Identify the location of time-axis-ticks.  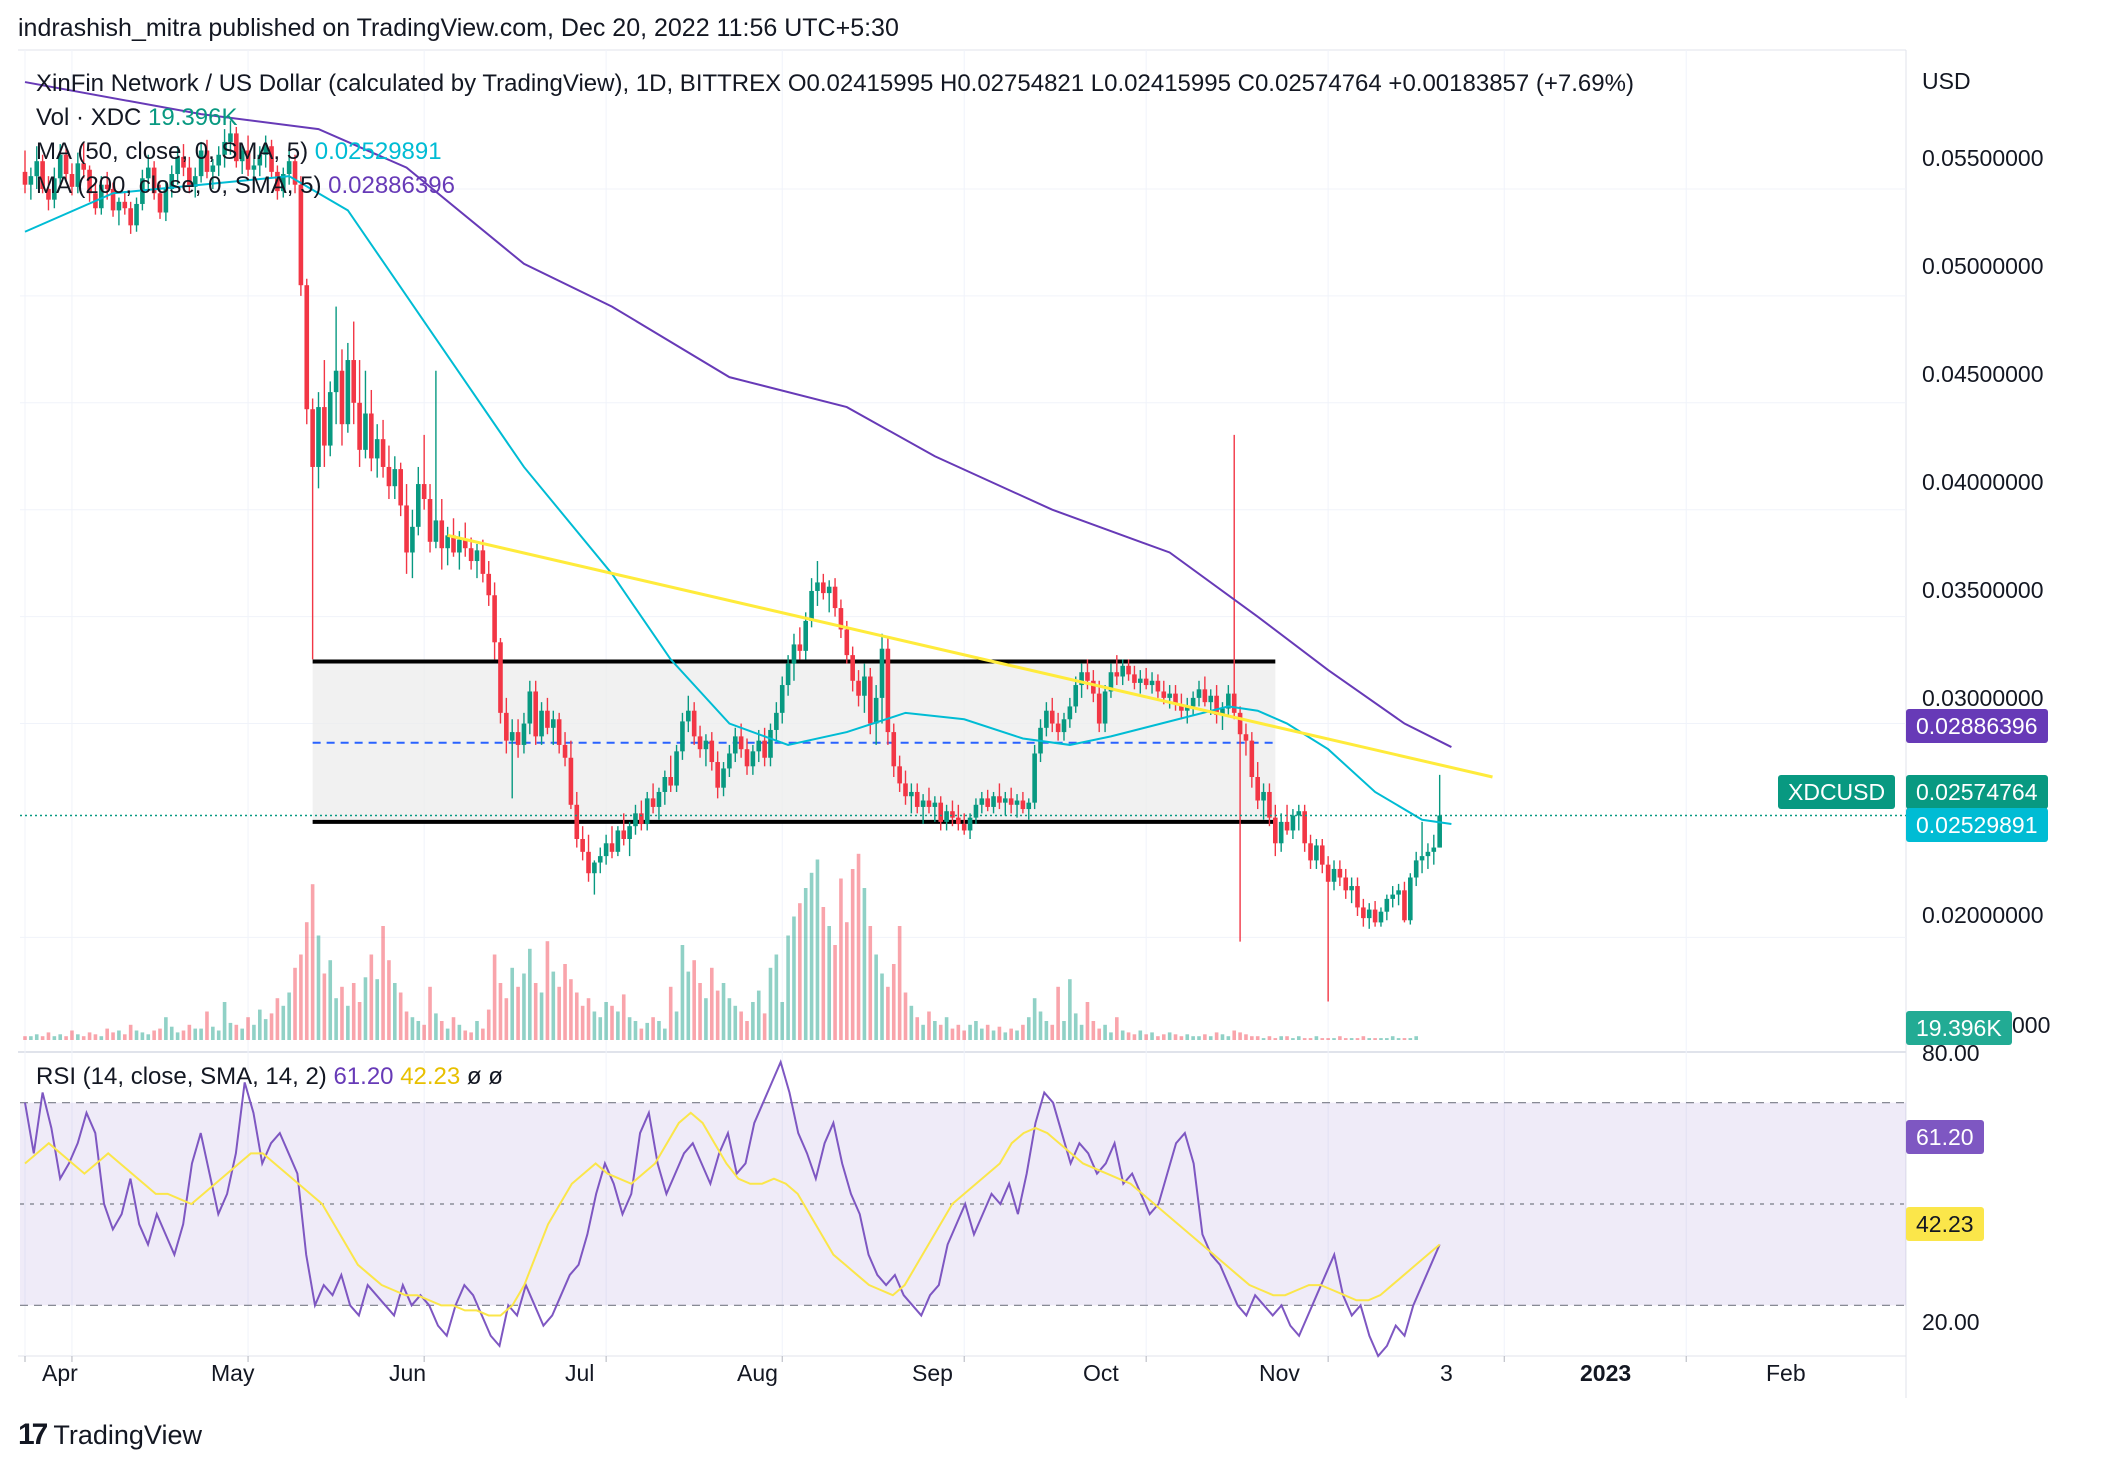
(855, 1359).